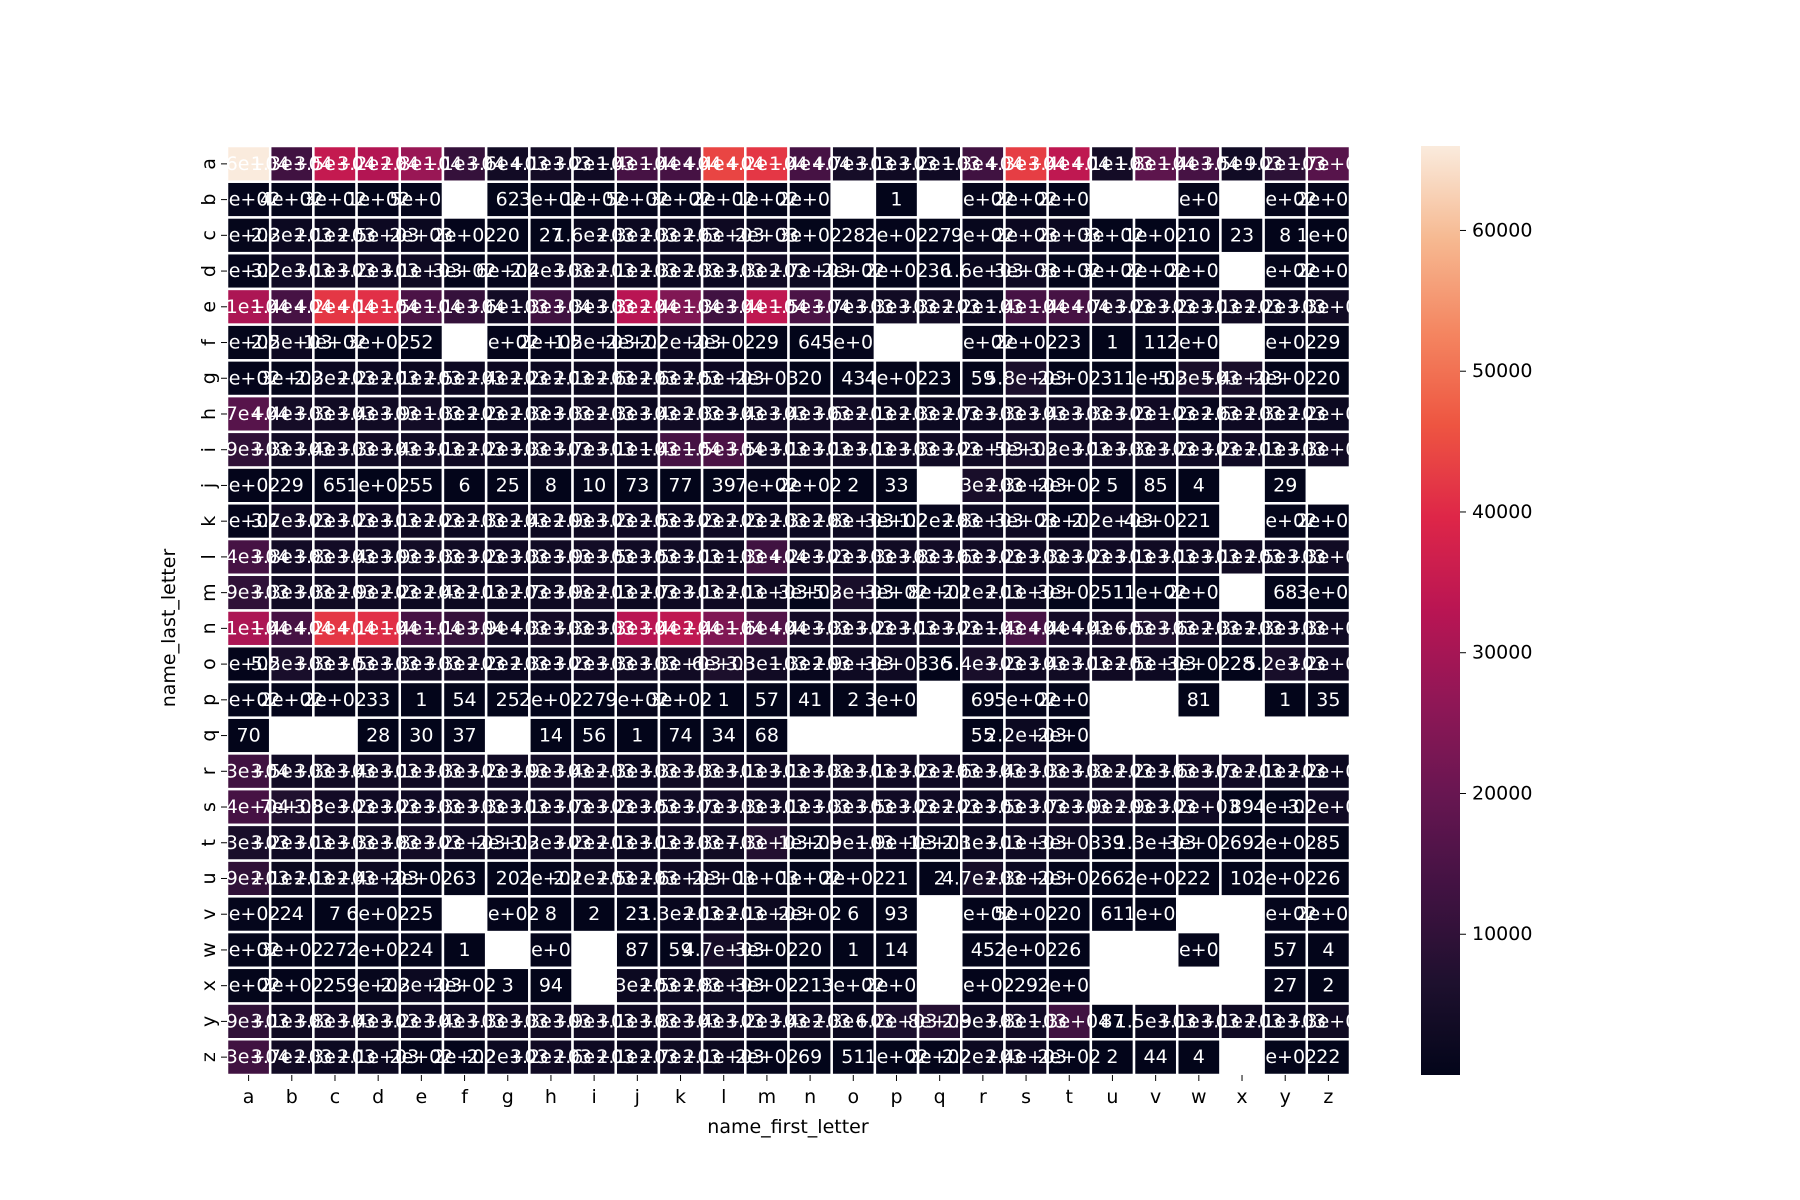 The image size is (1800, 1200). I want to click on cell-annotation-i-c: 3.4e+03, so click(335, 450).